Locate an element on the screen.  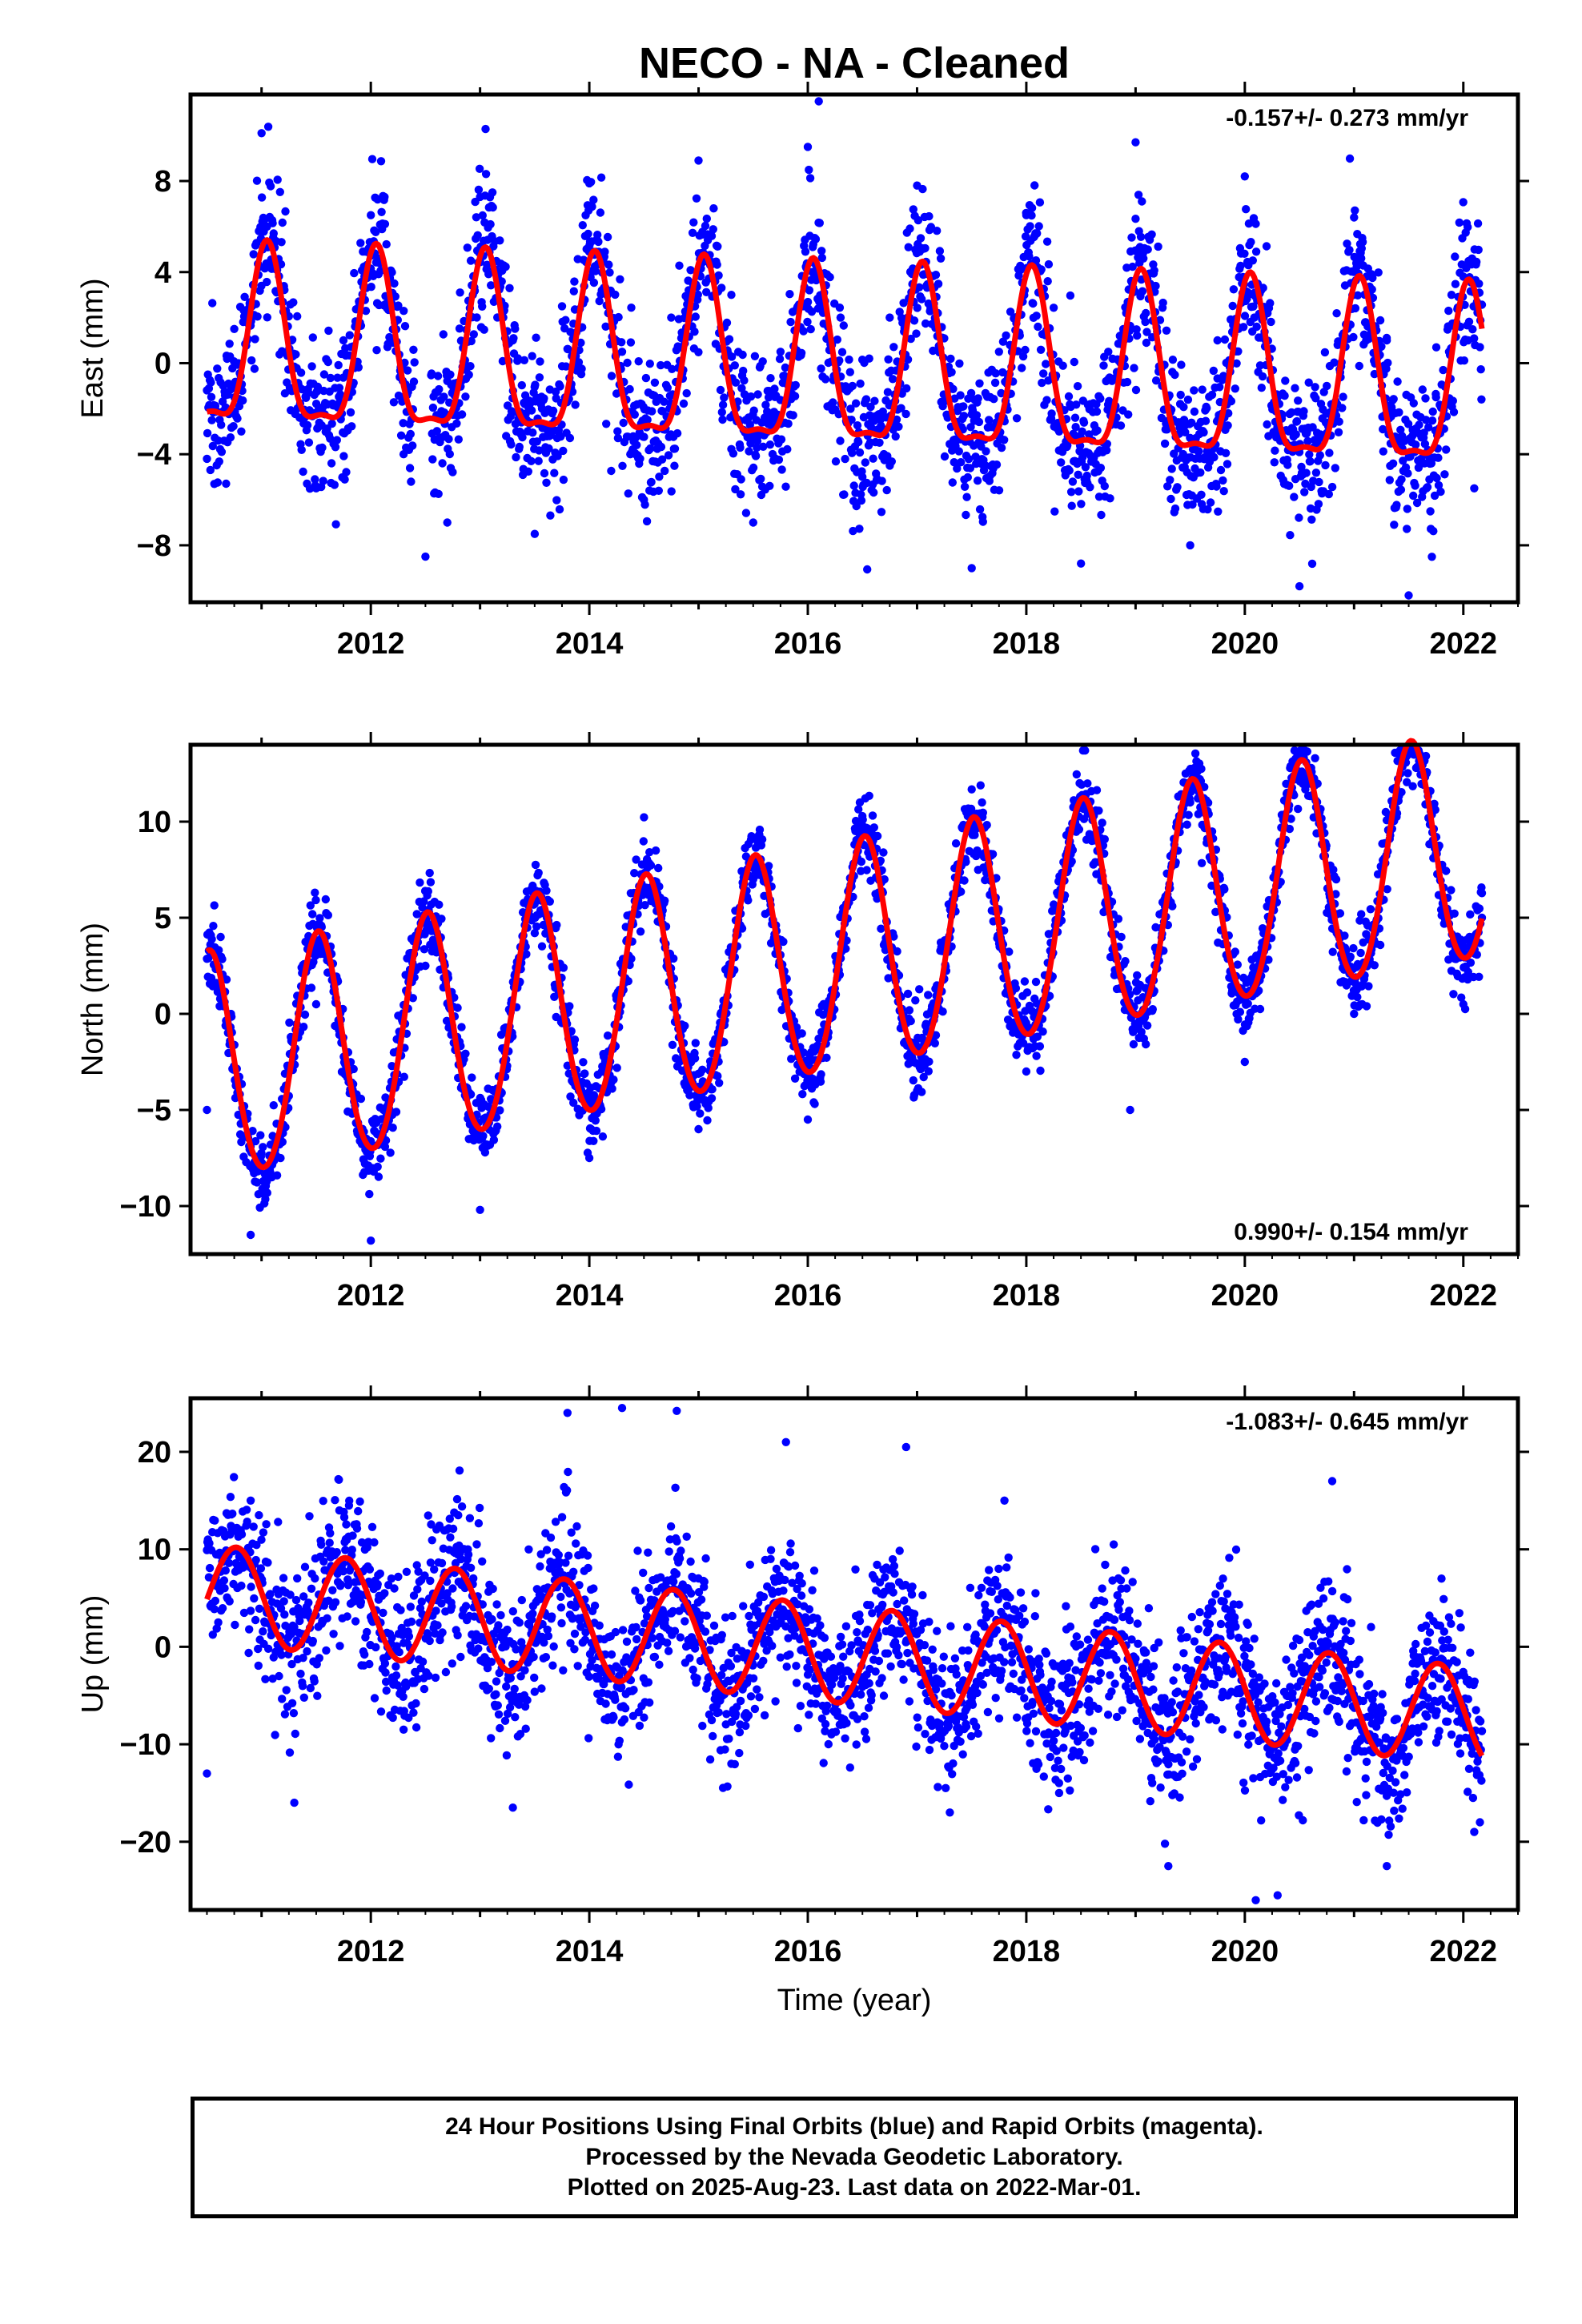
x-tick-label: 2012 is located at coordinates (371, 644).